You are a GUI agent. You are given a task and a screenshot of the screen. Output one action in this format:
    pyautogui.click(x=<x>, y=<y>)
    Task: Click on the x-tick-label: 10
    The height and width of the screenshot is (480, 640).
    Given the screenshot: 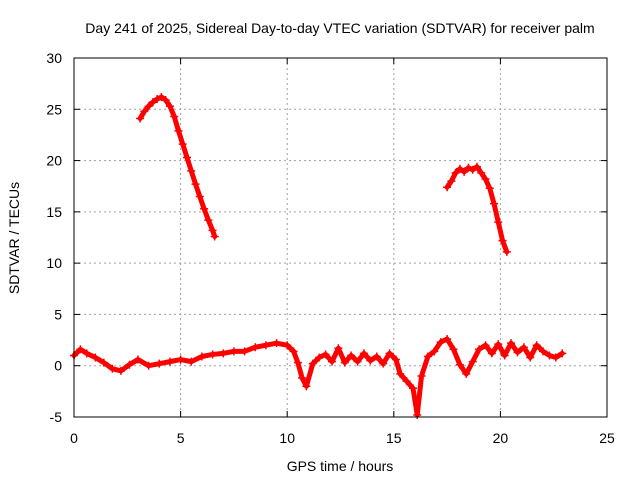 What is the action you would take?
    pyautogui.click(x=287, y=438)
    